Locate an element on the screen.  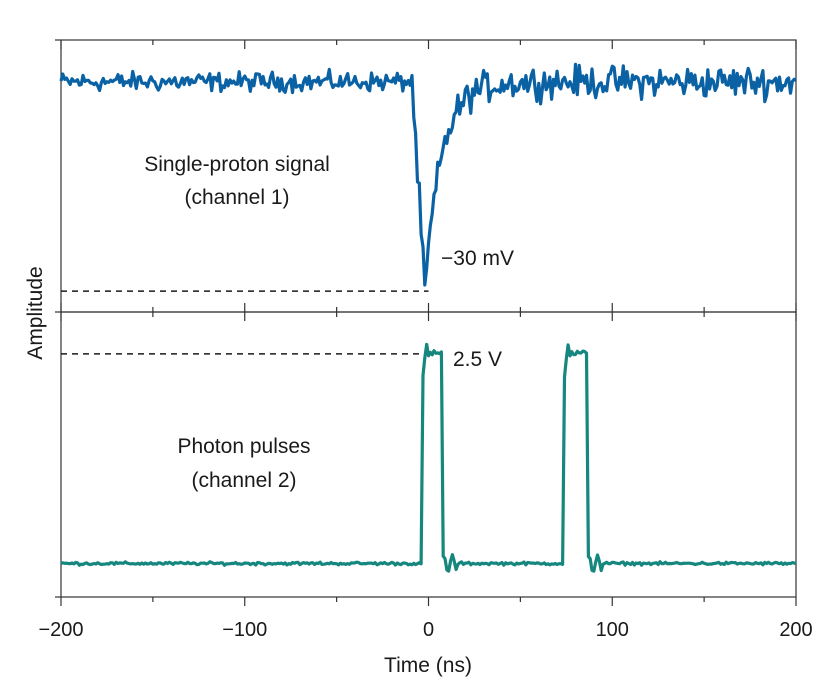
photon-pulses-label: Photon pulses is located at coordinates (243, 446).